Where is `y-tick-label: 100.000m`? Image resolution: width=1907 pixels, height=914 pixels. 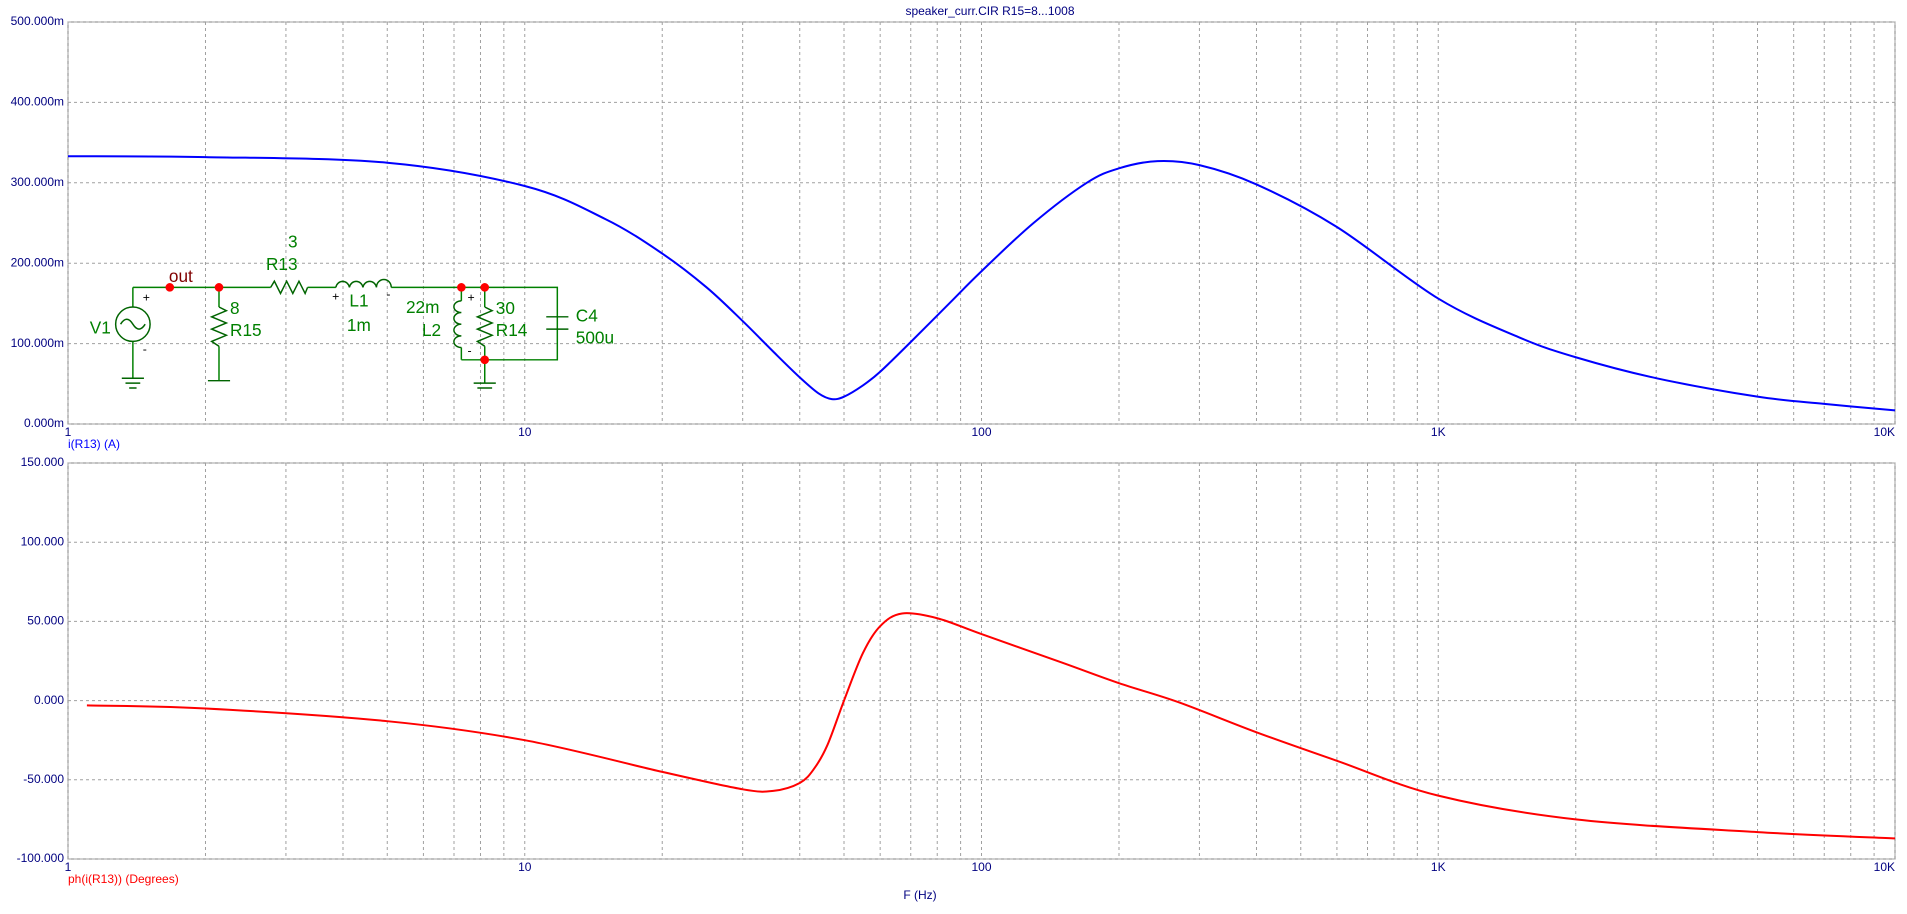 y-tick-label: 100.000m is located at coordinates (37, 343).